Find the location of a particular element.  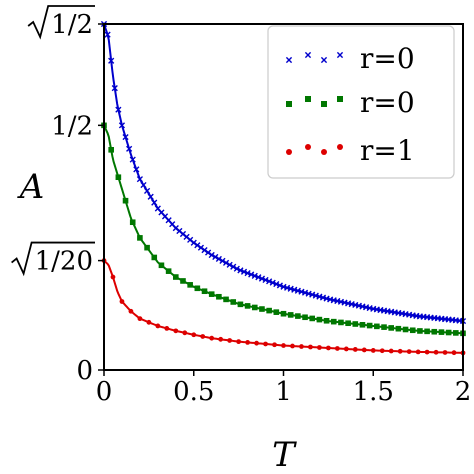

sqrt-radical is located at coordinates (61, 22).